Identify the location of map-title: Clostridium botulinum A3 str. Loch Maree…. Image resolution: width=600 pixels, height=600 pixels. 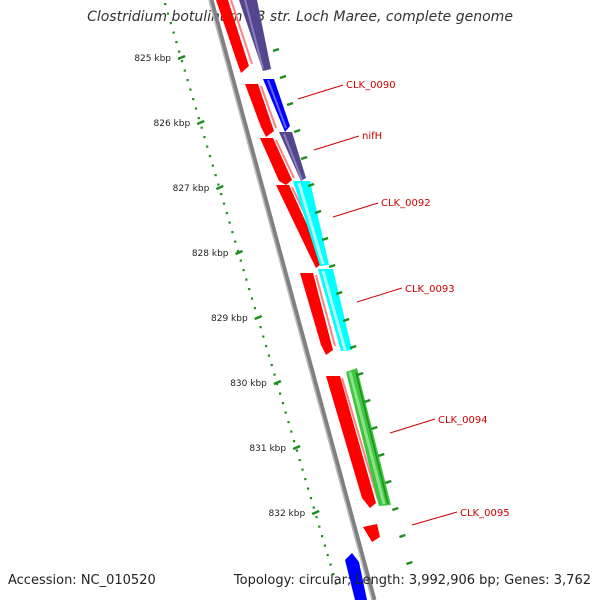
(300, 17).